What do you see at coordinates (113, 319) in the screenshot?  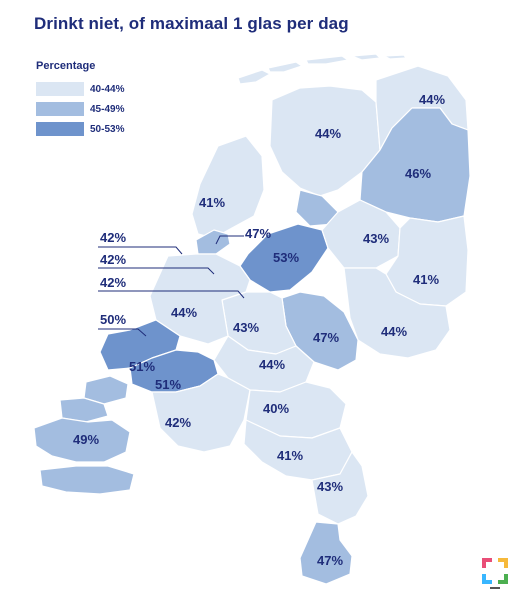 I see `callout-label: 50%` at bounding box center [113, 319].